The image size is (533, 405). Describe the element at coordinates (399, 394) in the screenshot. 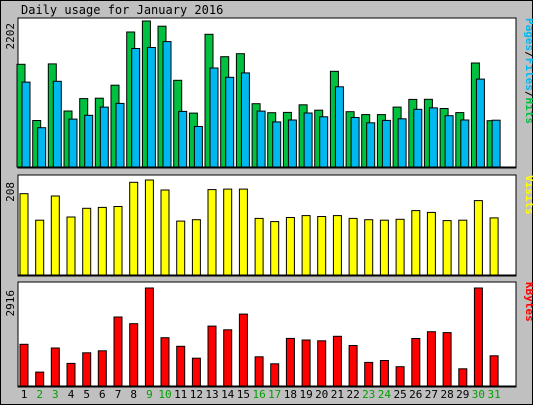

I see `x-tick-label: 25` at that location.